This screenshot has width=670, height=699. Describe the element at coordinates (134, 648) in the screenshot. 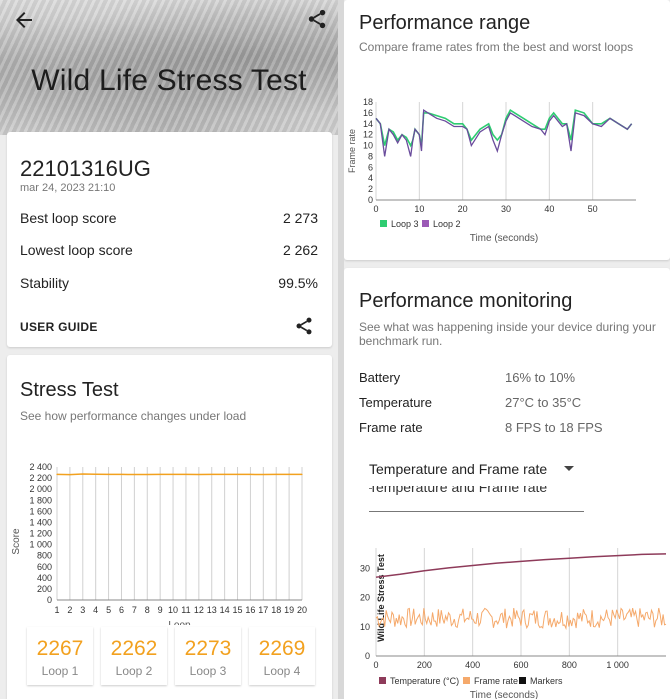

I see `loop-score-value: 2262` at that location.